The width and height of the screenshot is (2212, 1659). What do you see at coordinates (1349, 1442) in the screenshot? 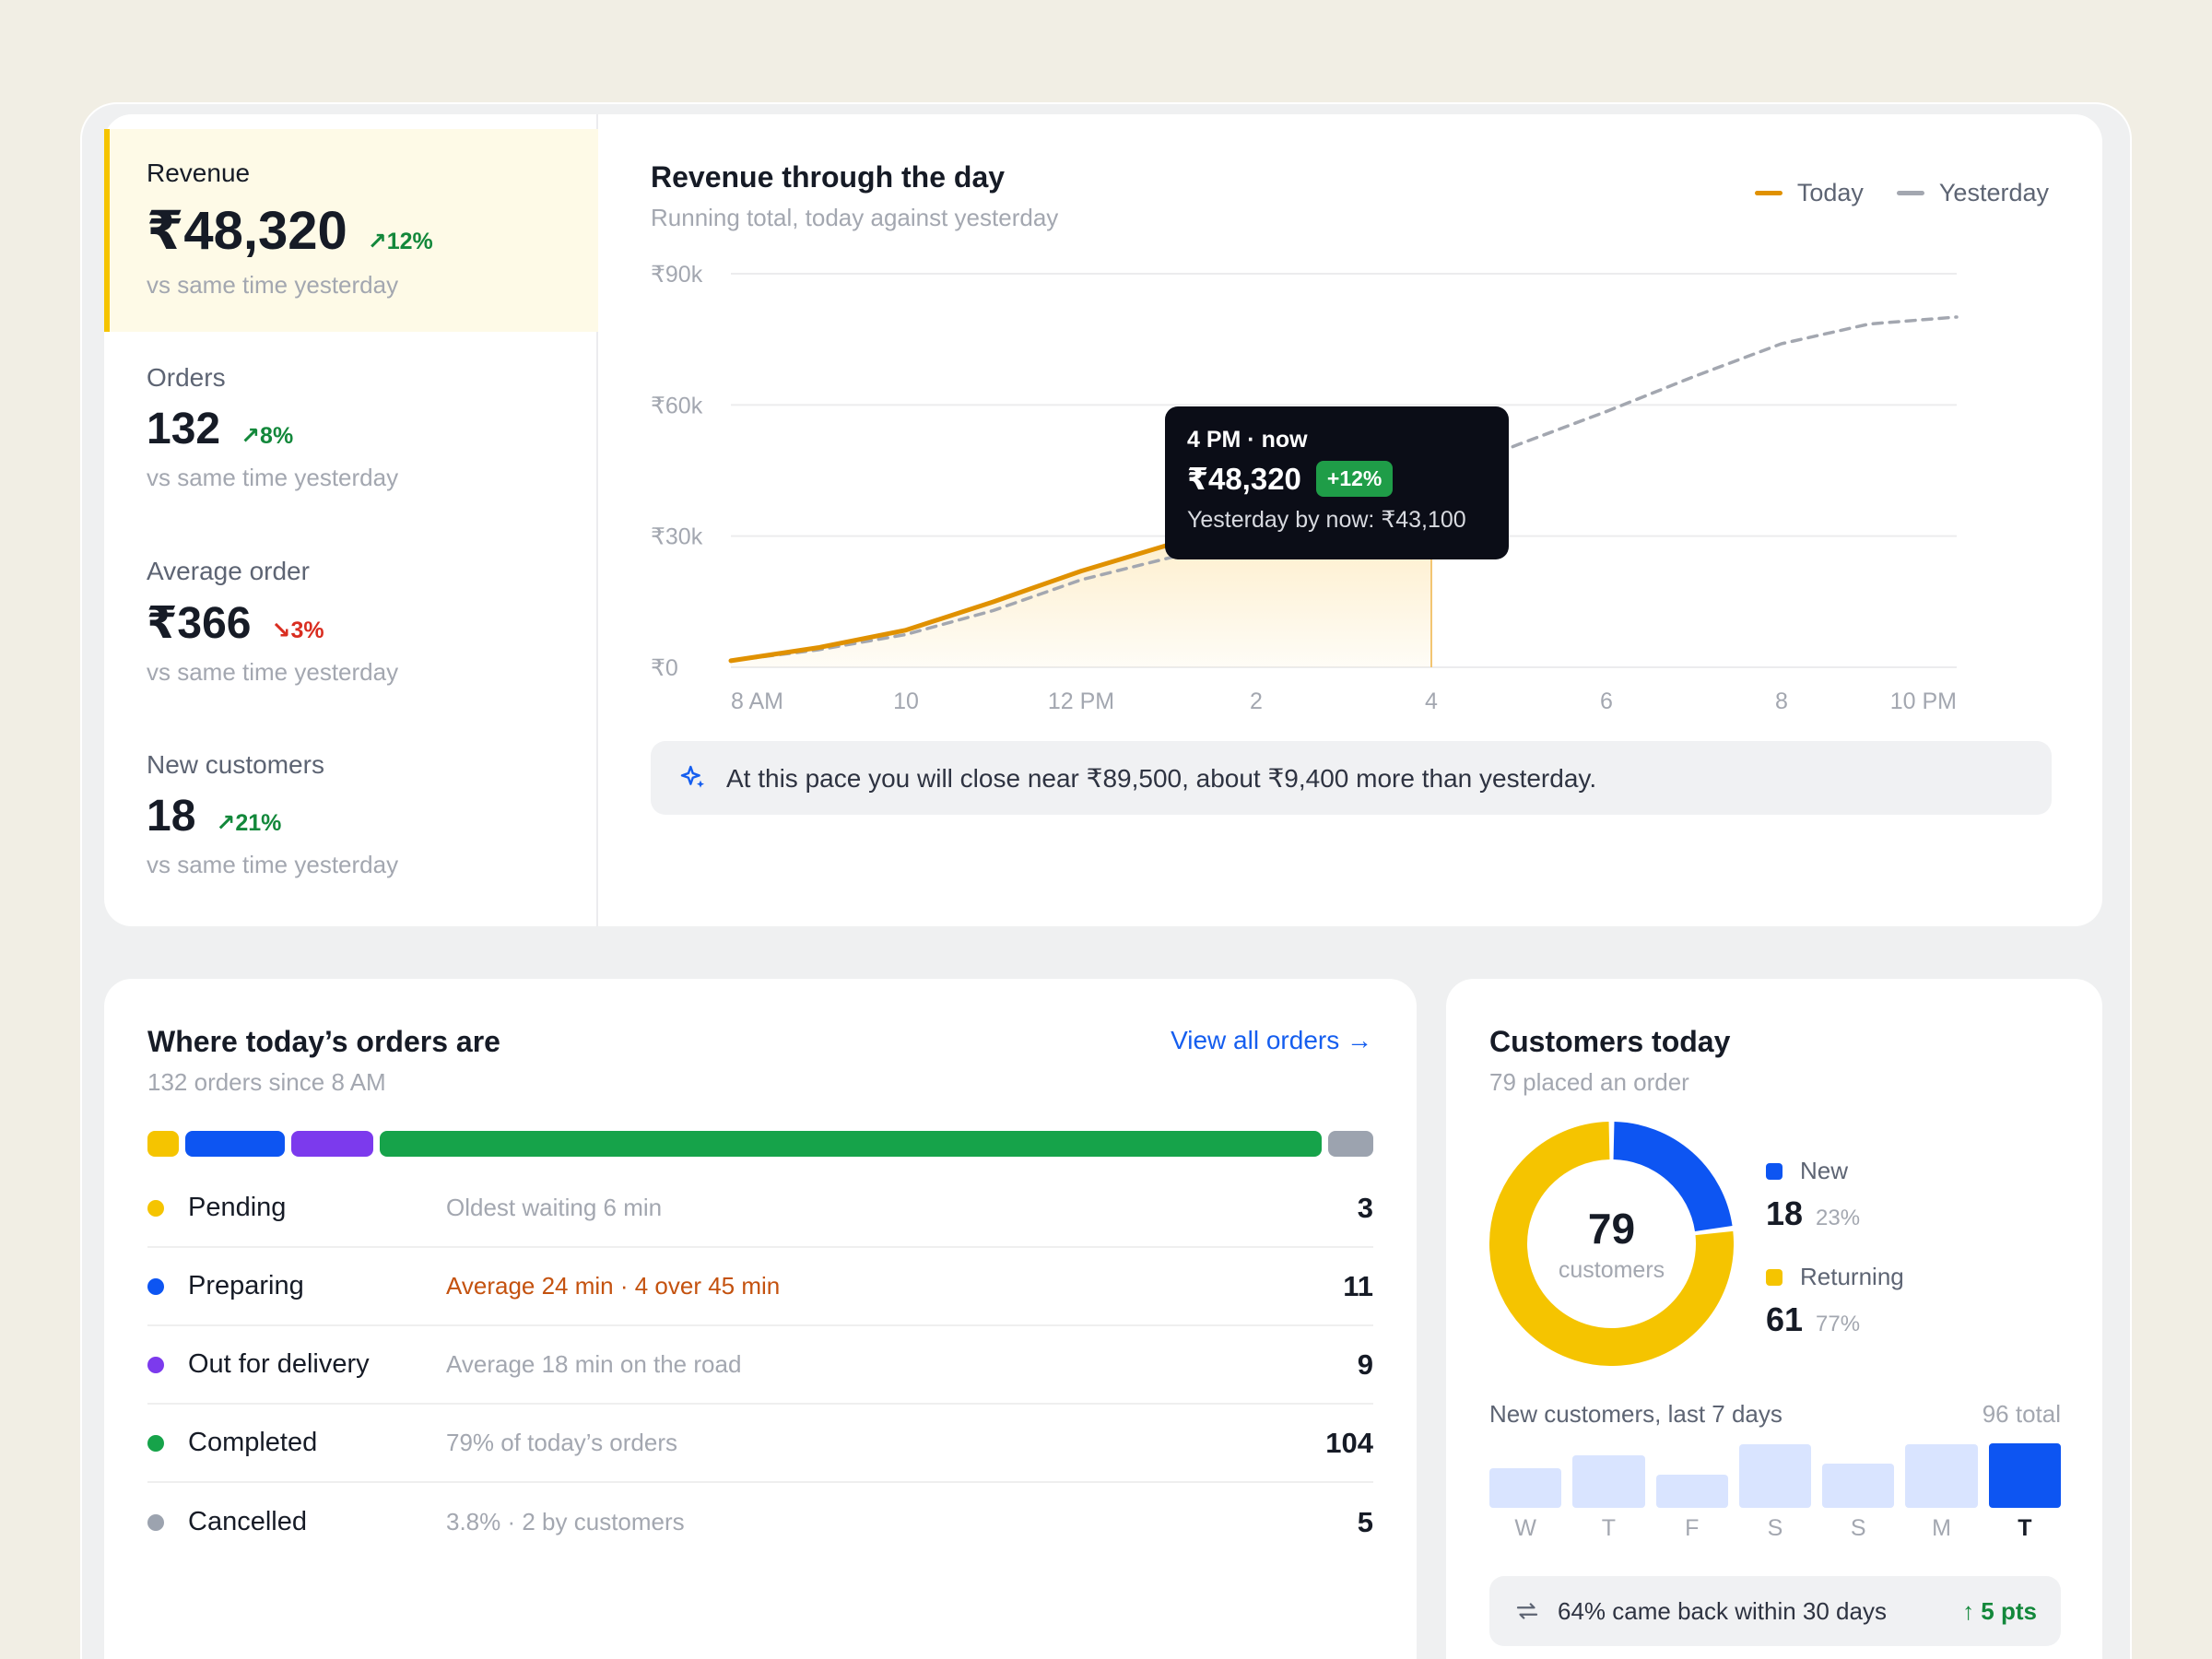
I see `status-count: 104` at bounding box center [1349, 1442].